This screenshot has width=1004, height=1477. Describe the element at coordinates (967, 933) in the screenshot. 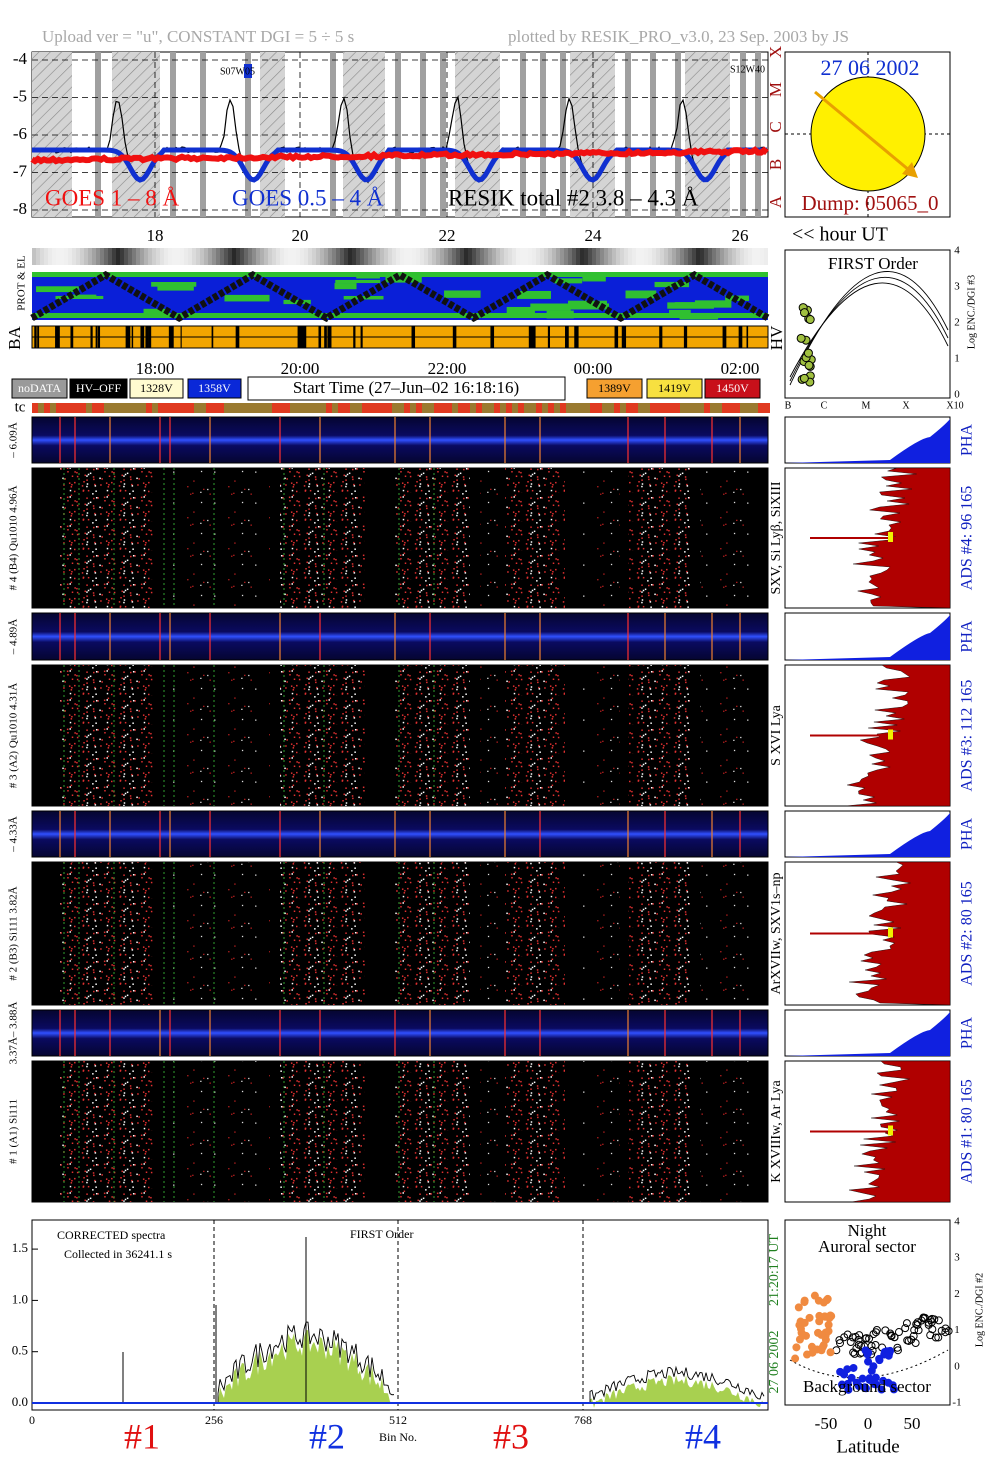

I see `label: ADS #2: 80 165` at that location.